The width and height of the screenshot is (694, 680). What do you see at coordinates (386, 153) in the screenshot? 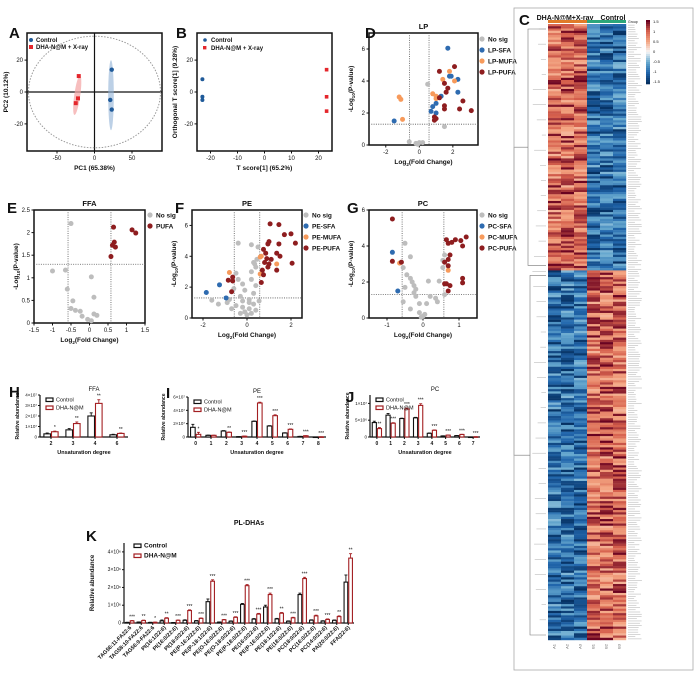
I see `x-tick-label: -2` at bounding box center [386, 153].